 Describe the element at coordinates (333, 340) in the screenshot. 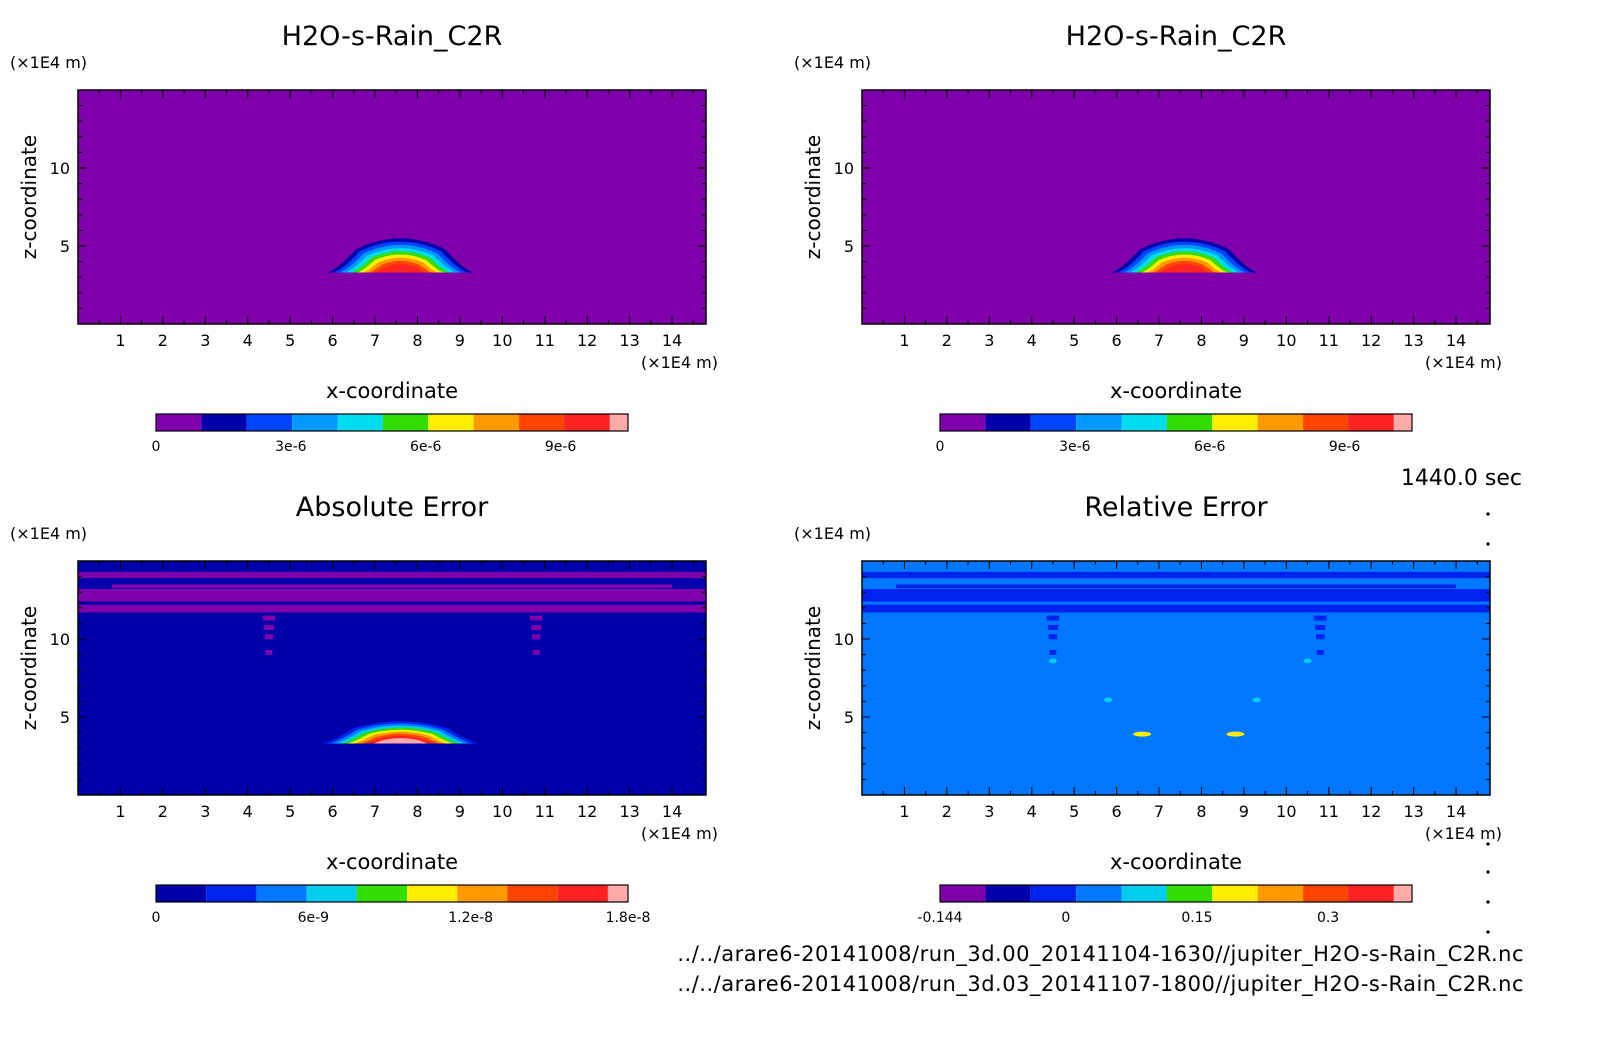

I see `x-tick-label: 6` at that location.